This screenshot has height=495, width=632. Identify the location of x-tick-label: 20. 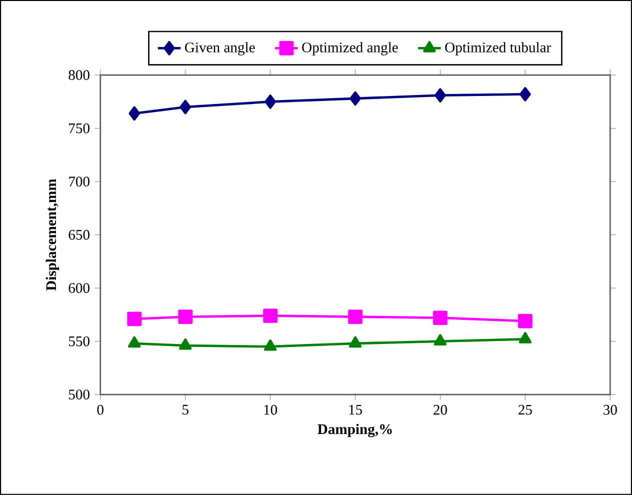
(440, 409).